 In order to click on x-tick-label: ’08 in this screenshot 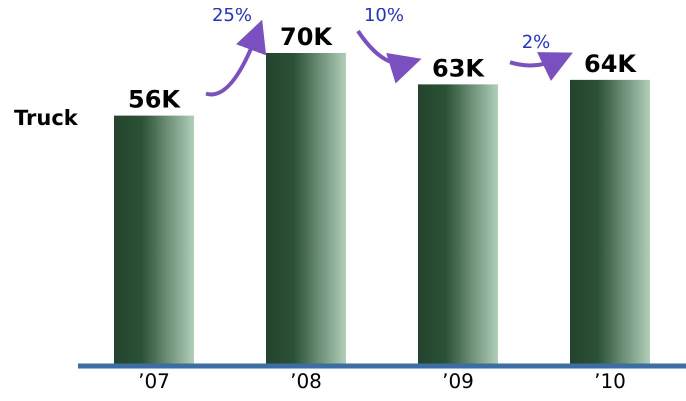, I will do `click(306, 381)`.